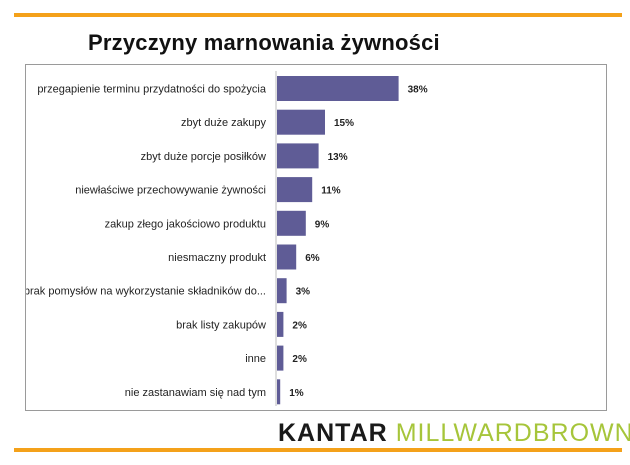 The width and height of the screenshot is (630, 465). What do you see at coordinates (333, 433) in the screenshot?
I see `logo-kantar-text: KANTAR` at bounding box center [333, 433].